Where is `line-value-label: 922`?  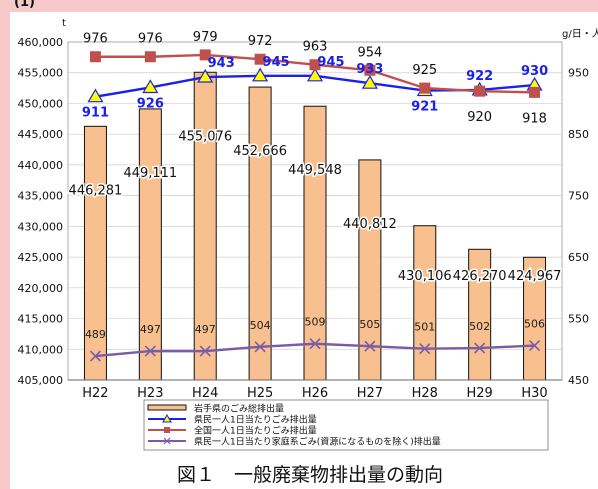
line-value-label: 922 is located at coordinates (479, 76).